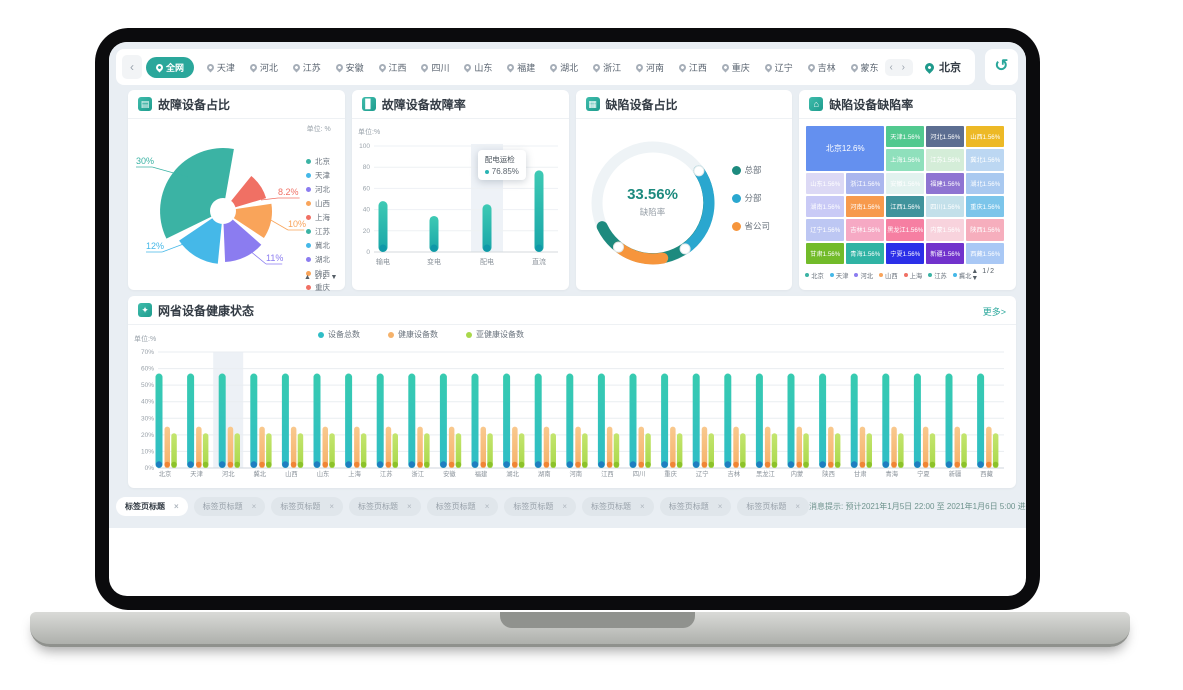  I want to click on legend-item: 省公司, so click(750, 226).